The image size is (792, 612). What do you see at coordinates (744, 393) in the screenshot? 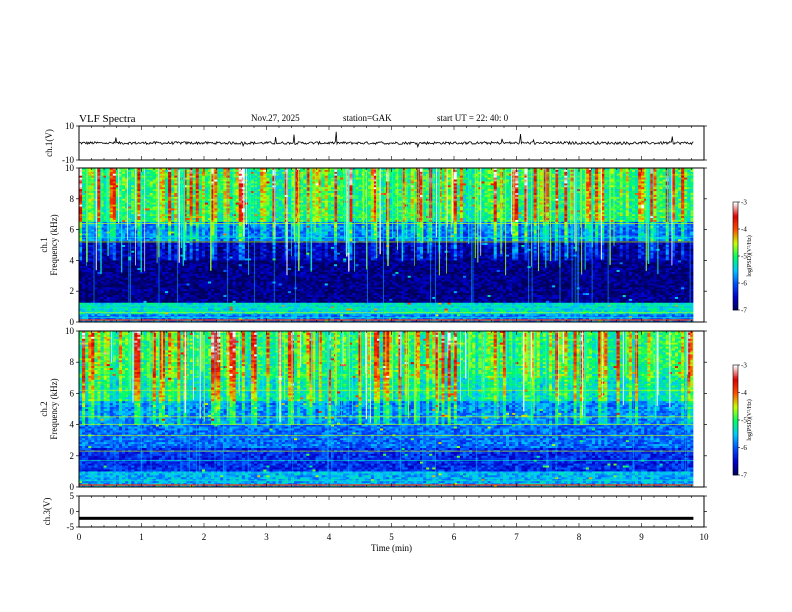
I see `ch2-colorbar-tick-label: -4` at bounding box center [744, 393].